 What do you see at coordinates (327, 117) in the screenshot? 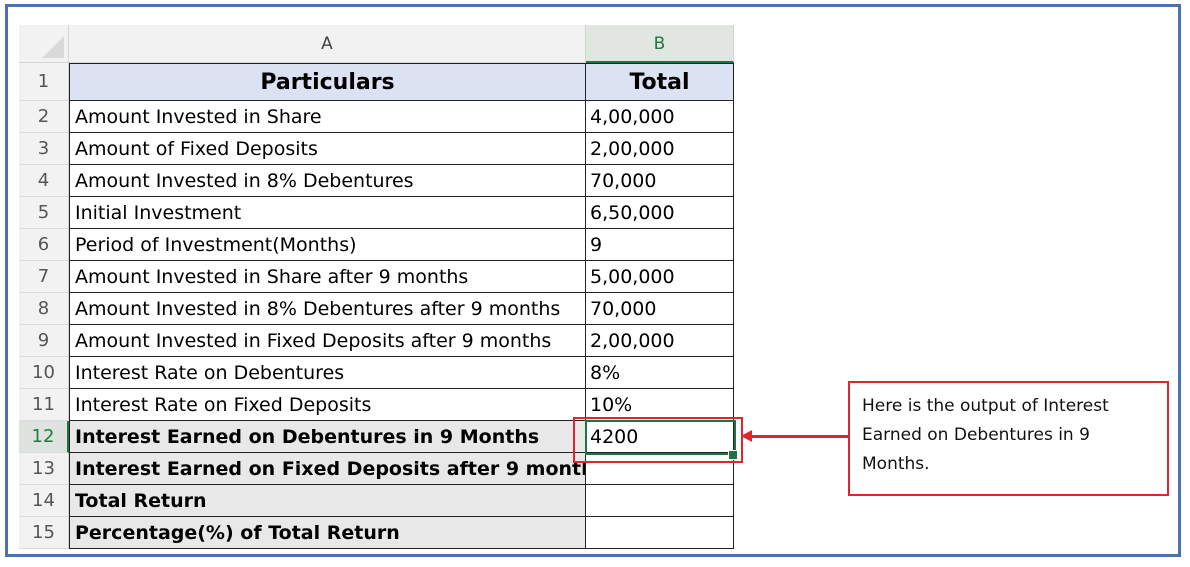
I see `cell-label: Amount Invested in Share` at bounding box center [327, 117].